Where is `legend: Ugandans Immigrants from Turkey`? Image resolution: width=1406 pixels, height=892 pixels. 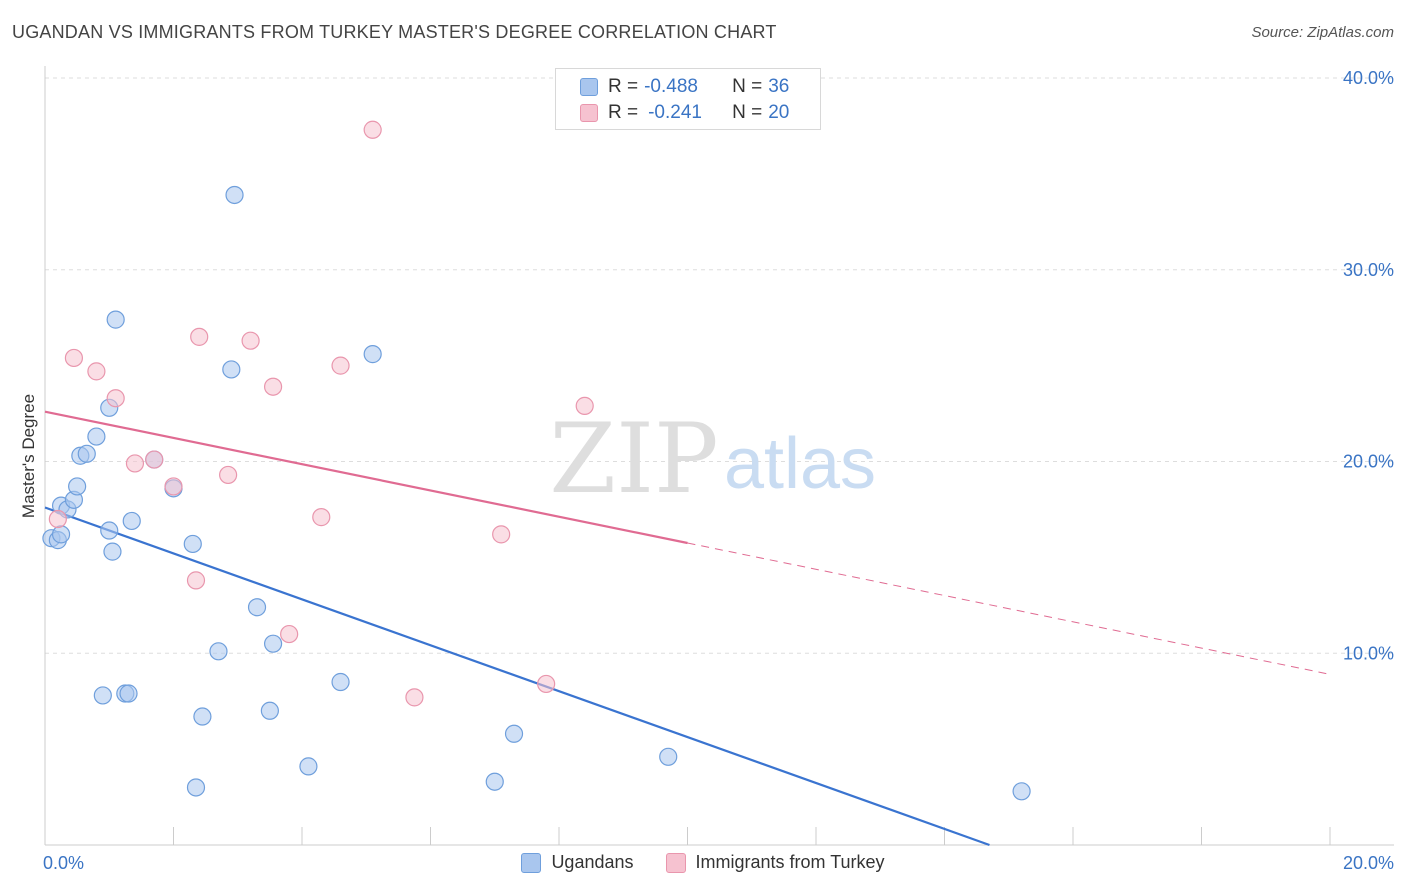
legend: Ugandans Immigrants from Turkey is located at coordinates (703, 862).